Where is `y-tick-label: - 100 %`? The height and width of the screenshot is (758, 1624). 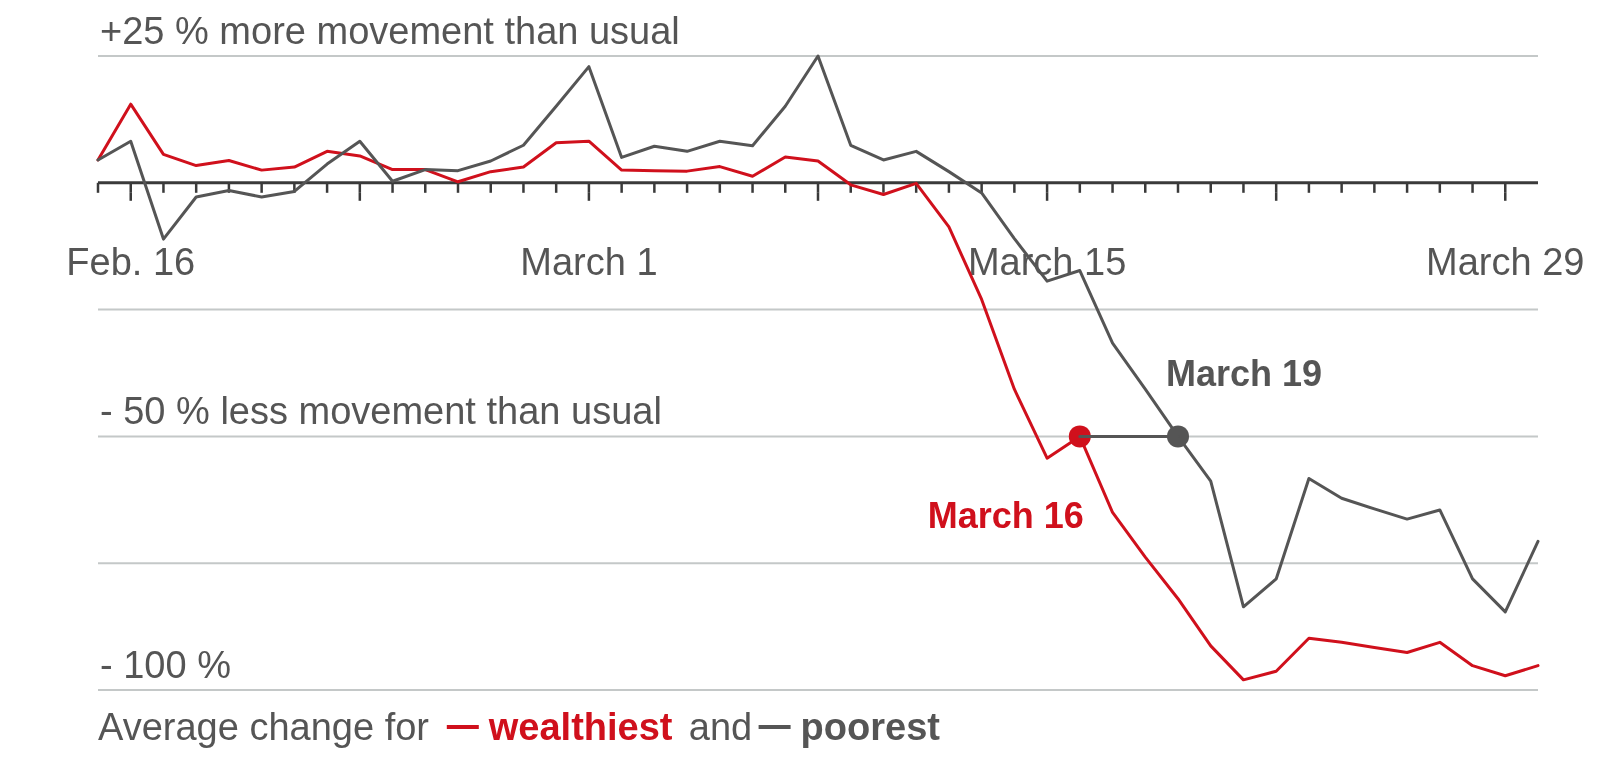 y-tick-label: - 100 % is located at coordinates (165, 665).